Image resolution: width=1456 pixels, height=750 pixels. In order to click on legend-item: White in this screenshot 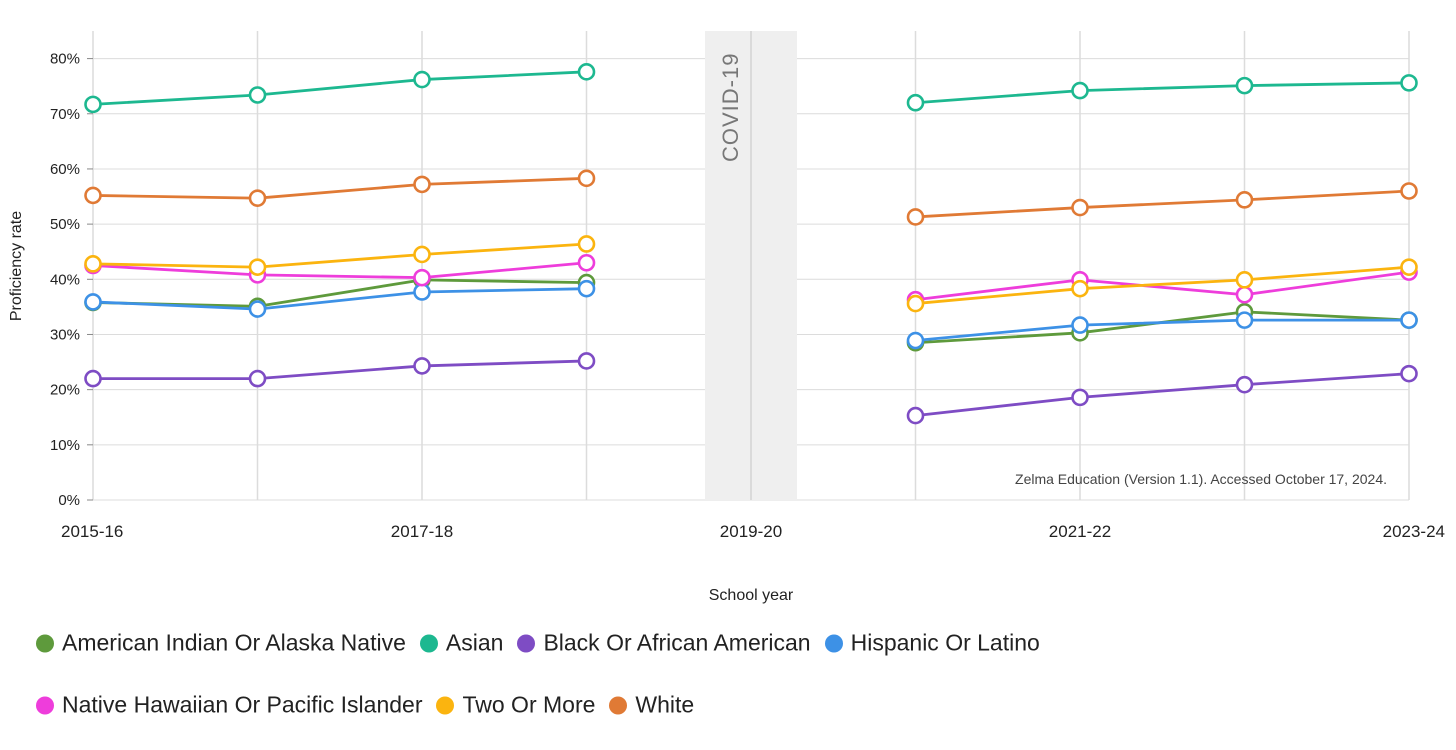, I will do `click(651, 705)`.